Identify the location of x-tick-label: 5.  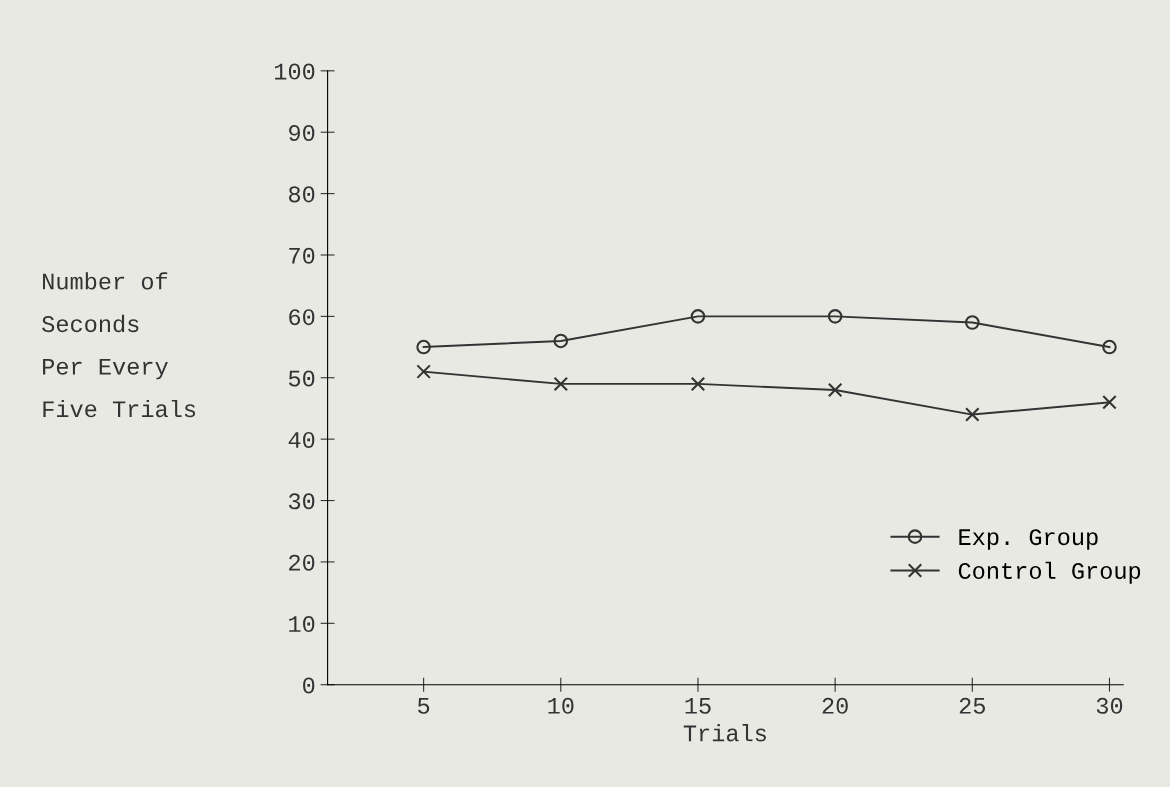
(424, 706).